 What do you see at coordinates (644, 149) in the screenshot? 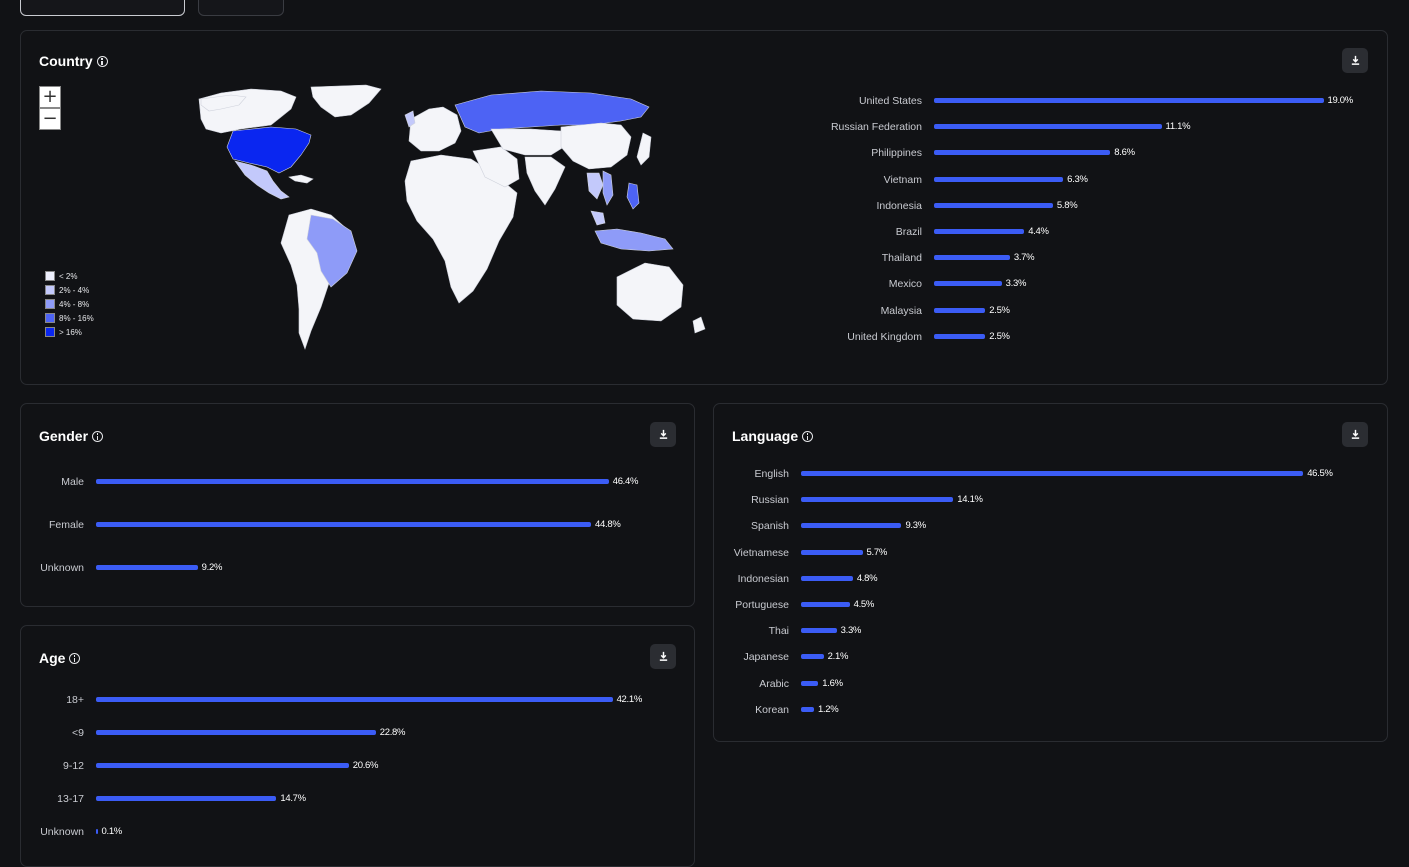
I see `map-region-japan` at bounding box center [644, 149].